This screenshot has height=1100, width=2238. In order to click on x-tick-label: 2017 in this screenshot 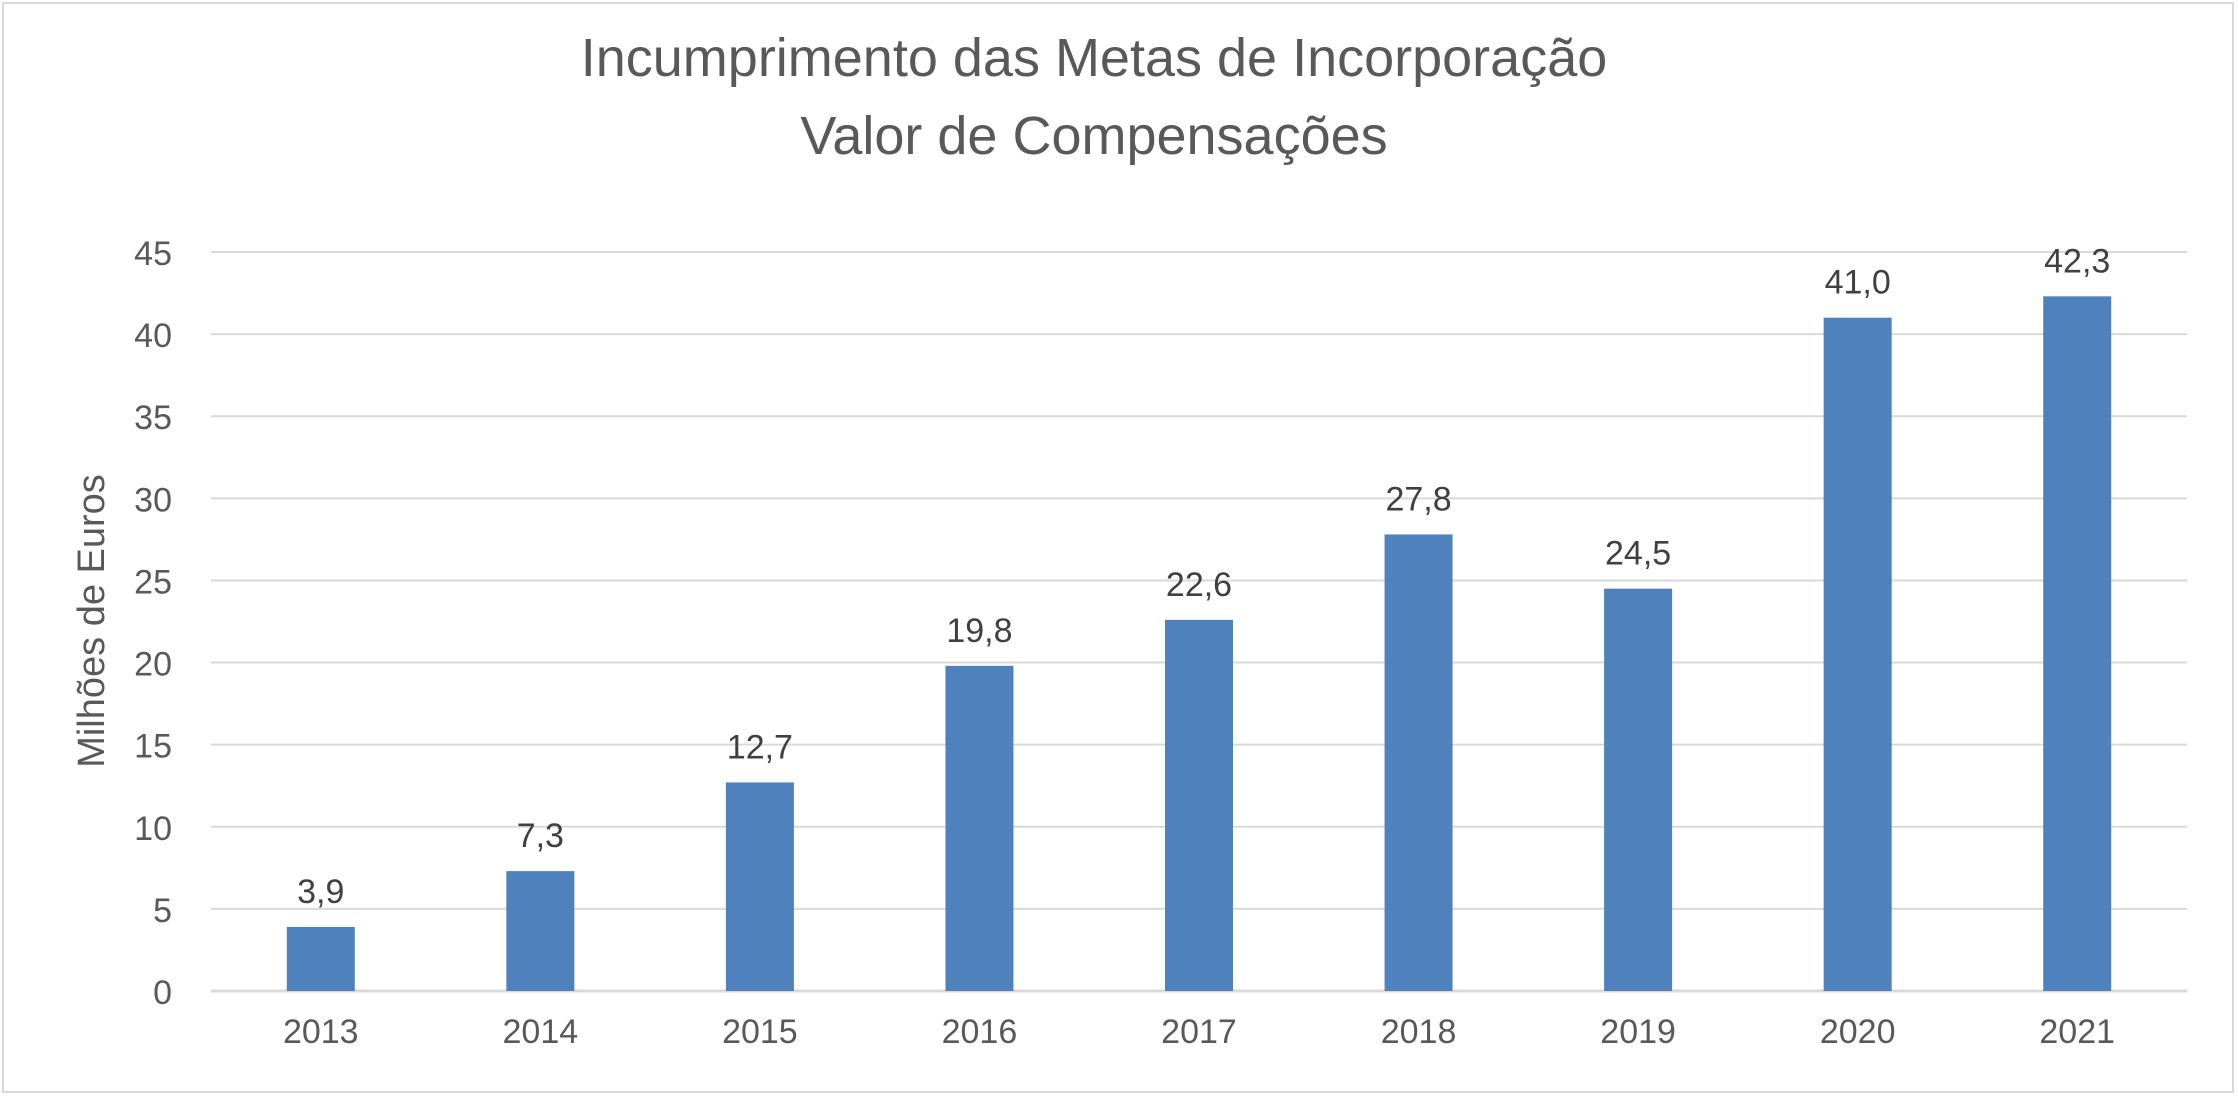, I will do `click(1199, 1032)`.